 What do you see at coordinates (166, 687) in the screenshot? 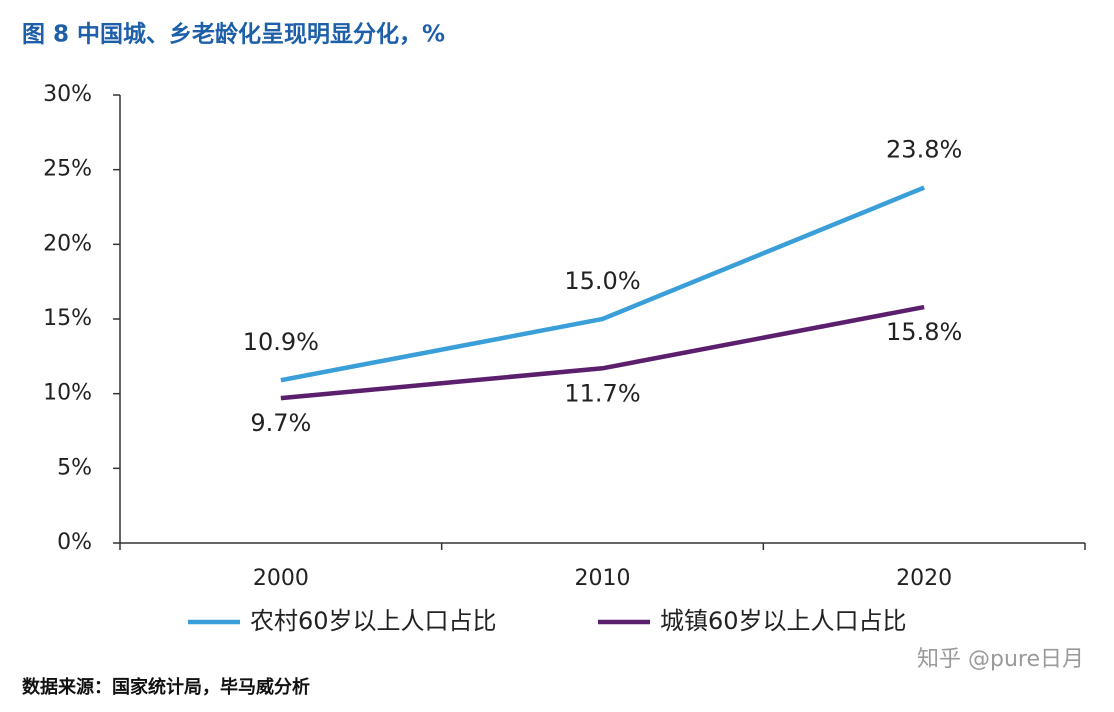
I see `source-note: 数据来源：国家统计局，毕马威分析` at bounding box center [166, 687].